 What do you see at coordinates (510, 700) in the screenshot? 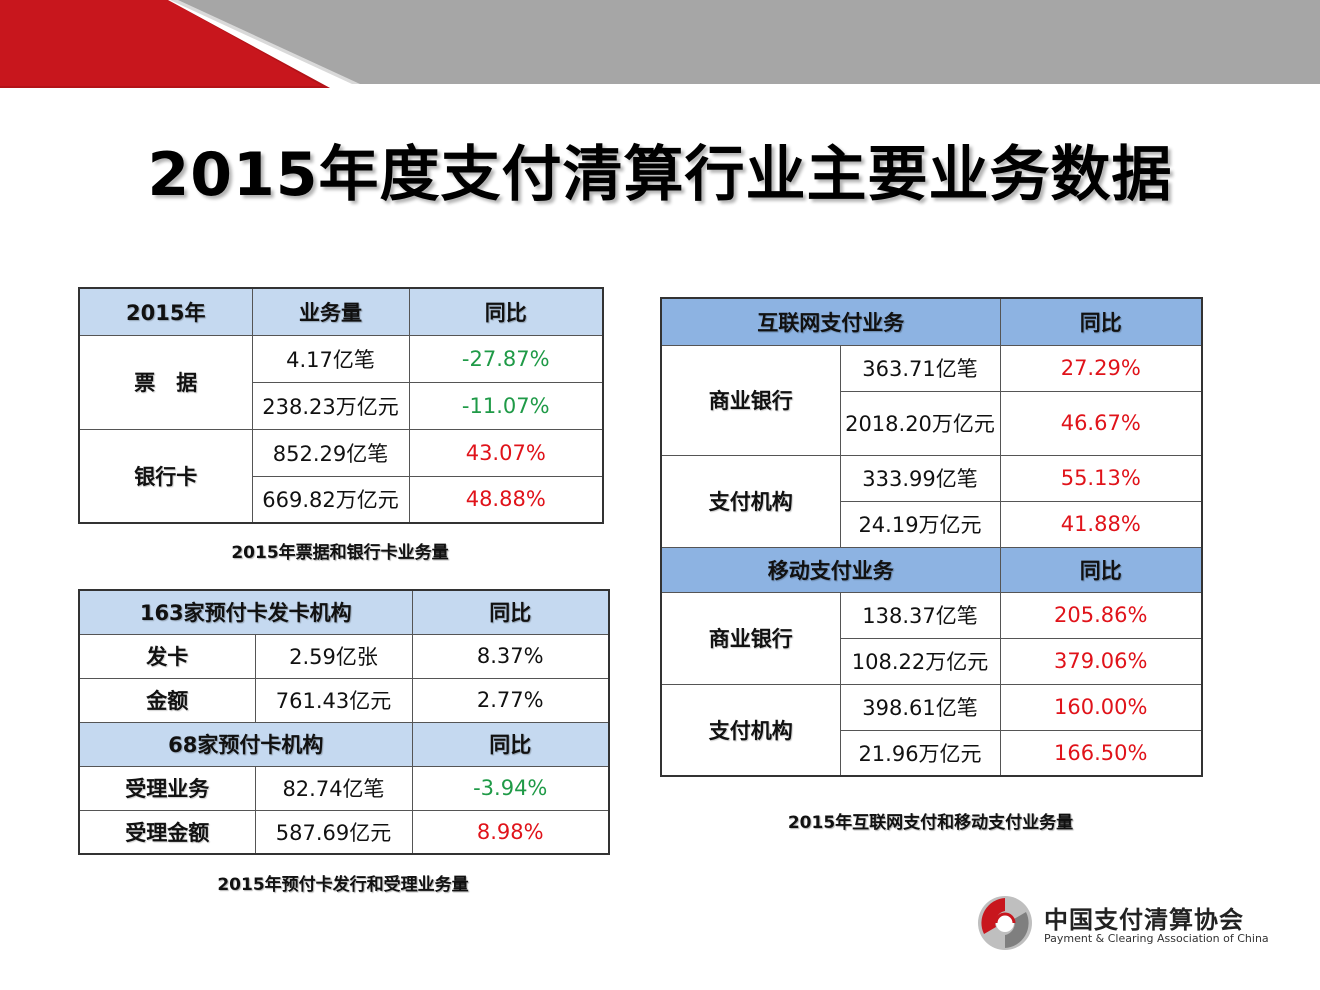
I see `yoy-cell: 2.77%` at bounding box center [510, 700].